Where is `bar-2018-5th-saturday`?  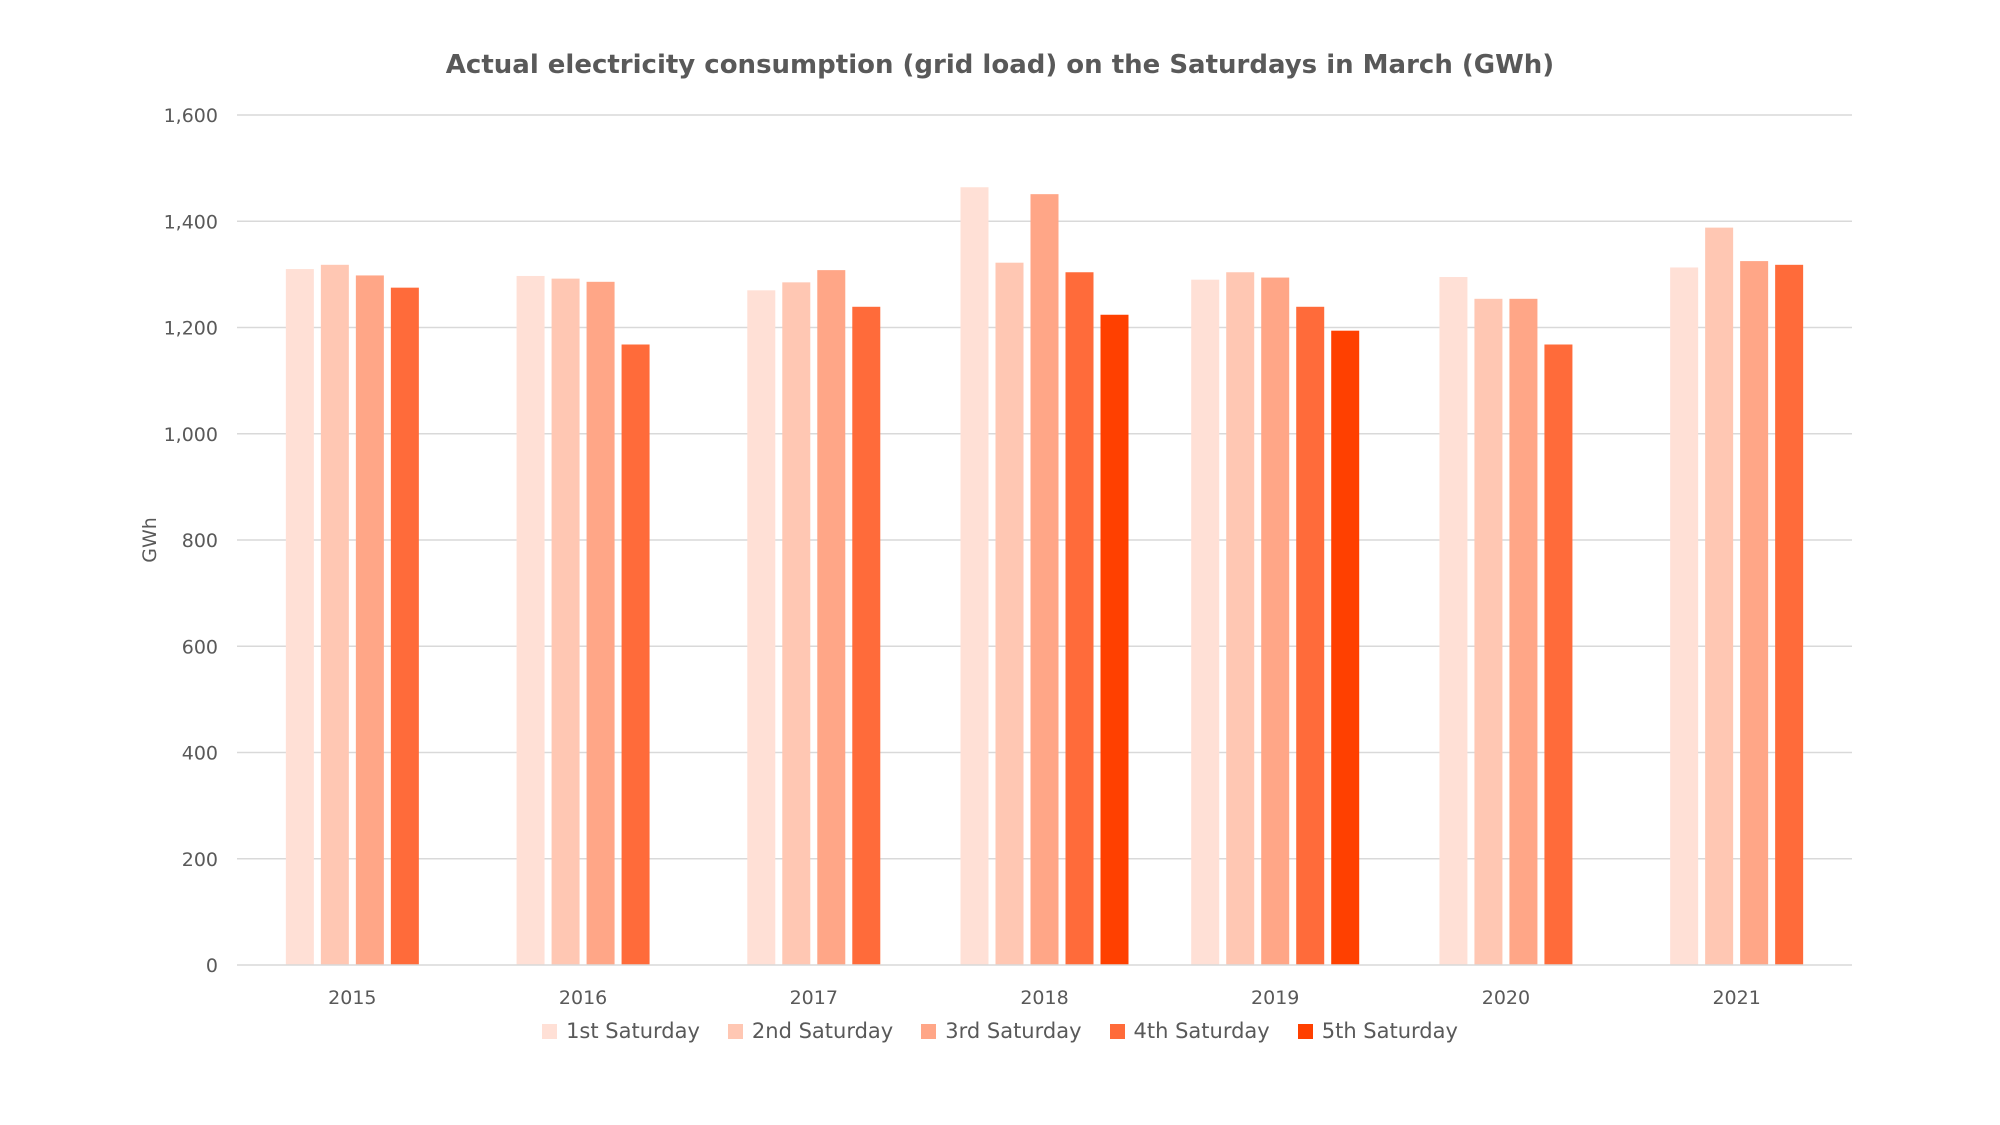
bar-2018-5th-saturday is located at coordinates (1114, 639).